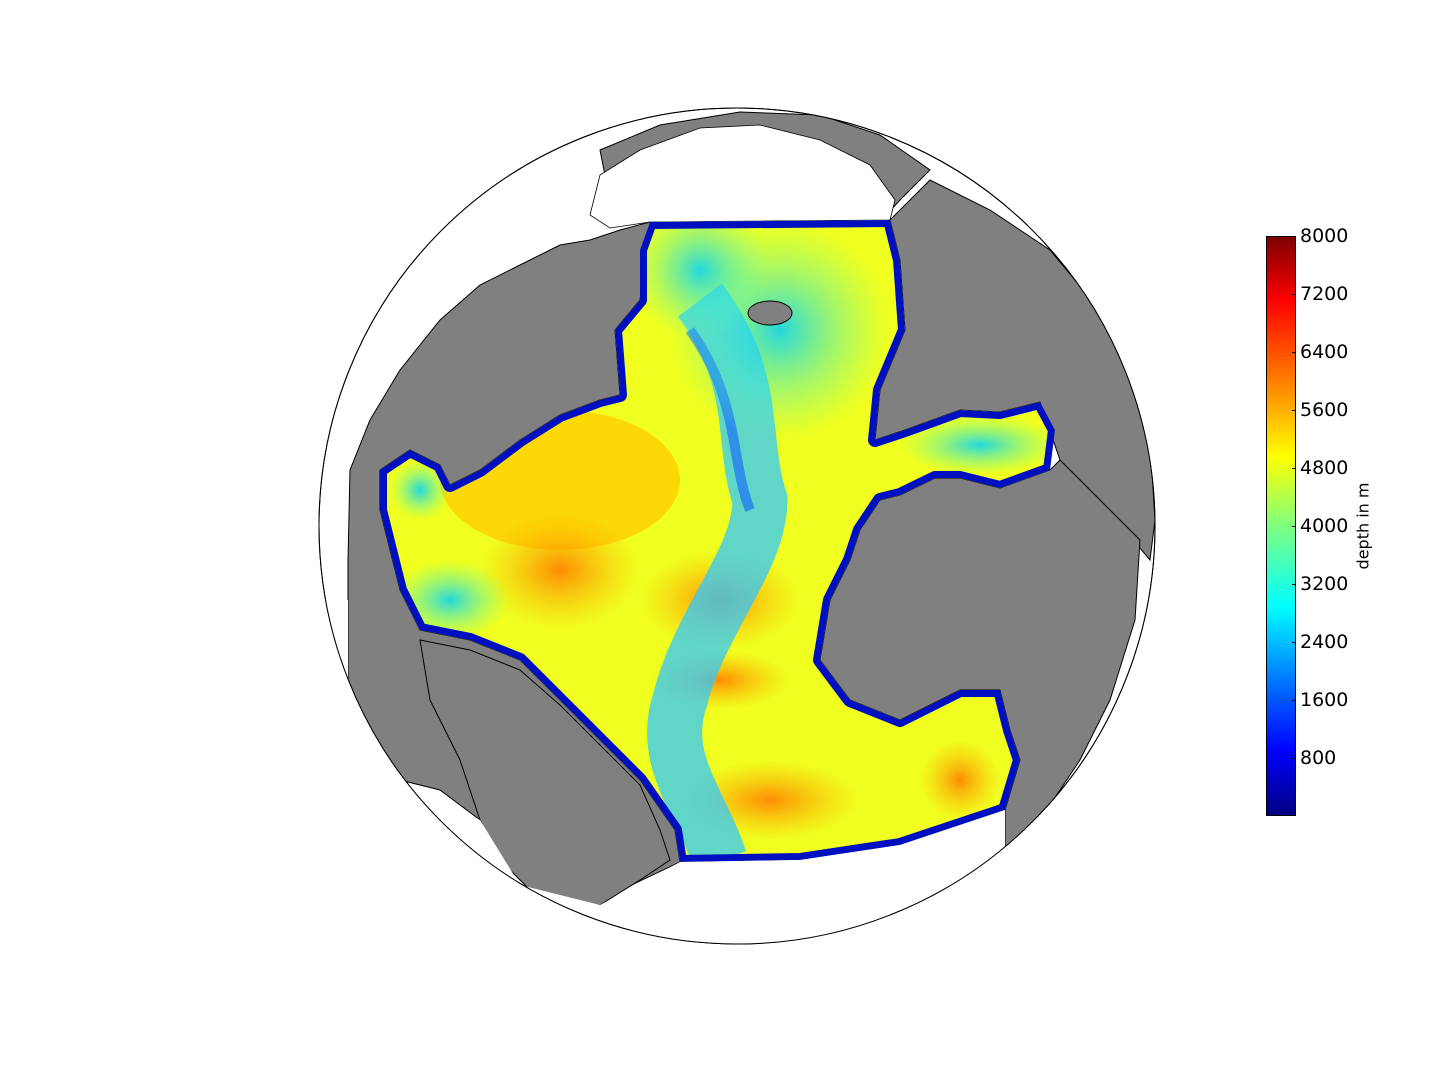 The height and width of the screenshot is (1080, 1440). Describe the element at coordinates (1363, 526) in the screenshot. I see `colorbar-label: depth in m` at that location.